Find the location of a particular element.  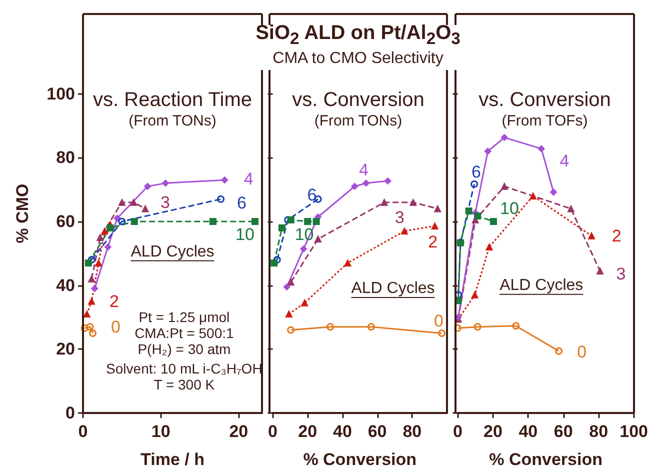

annotation: SiO$_{2}$ ALD on Pt/Al$_{2}$O$_{3}$ is located at coordinates (358, 35).